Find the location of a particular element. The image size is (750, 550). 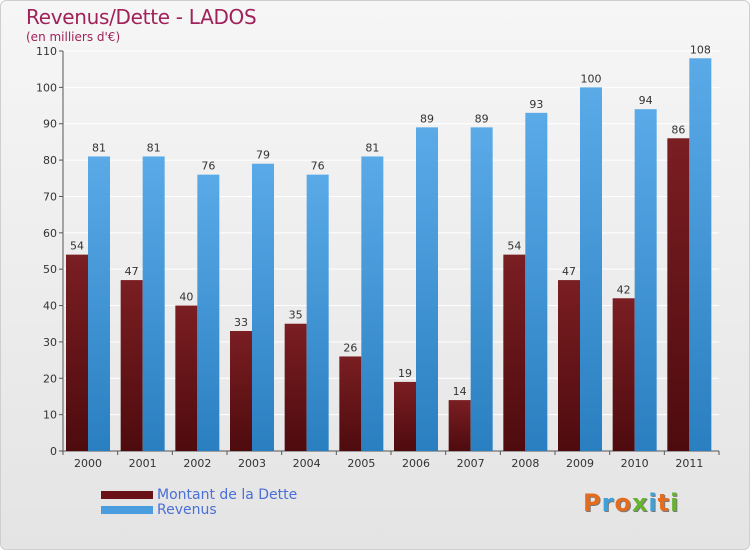

data-label-dette: 42 is located at coordinates (624, 289).